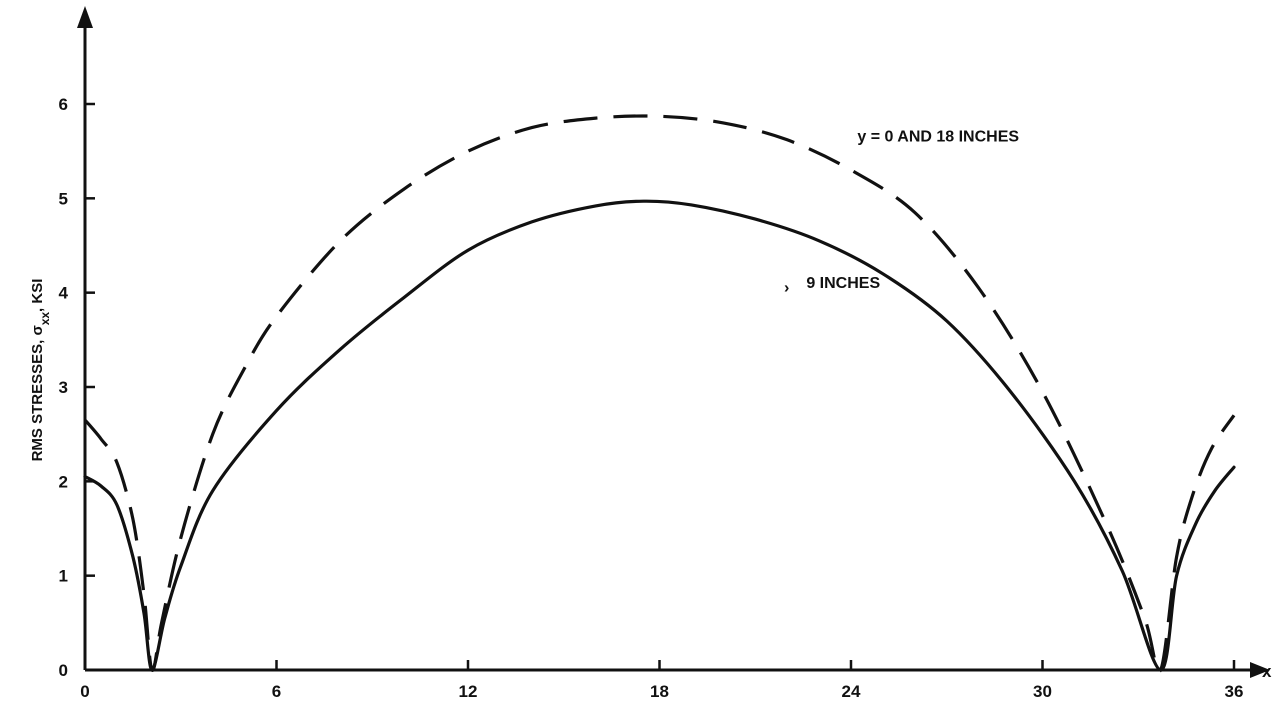 This screenshot has height=706, width=1278. I want to click on x-axis-label: x, so click(1267, 671).